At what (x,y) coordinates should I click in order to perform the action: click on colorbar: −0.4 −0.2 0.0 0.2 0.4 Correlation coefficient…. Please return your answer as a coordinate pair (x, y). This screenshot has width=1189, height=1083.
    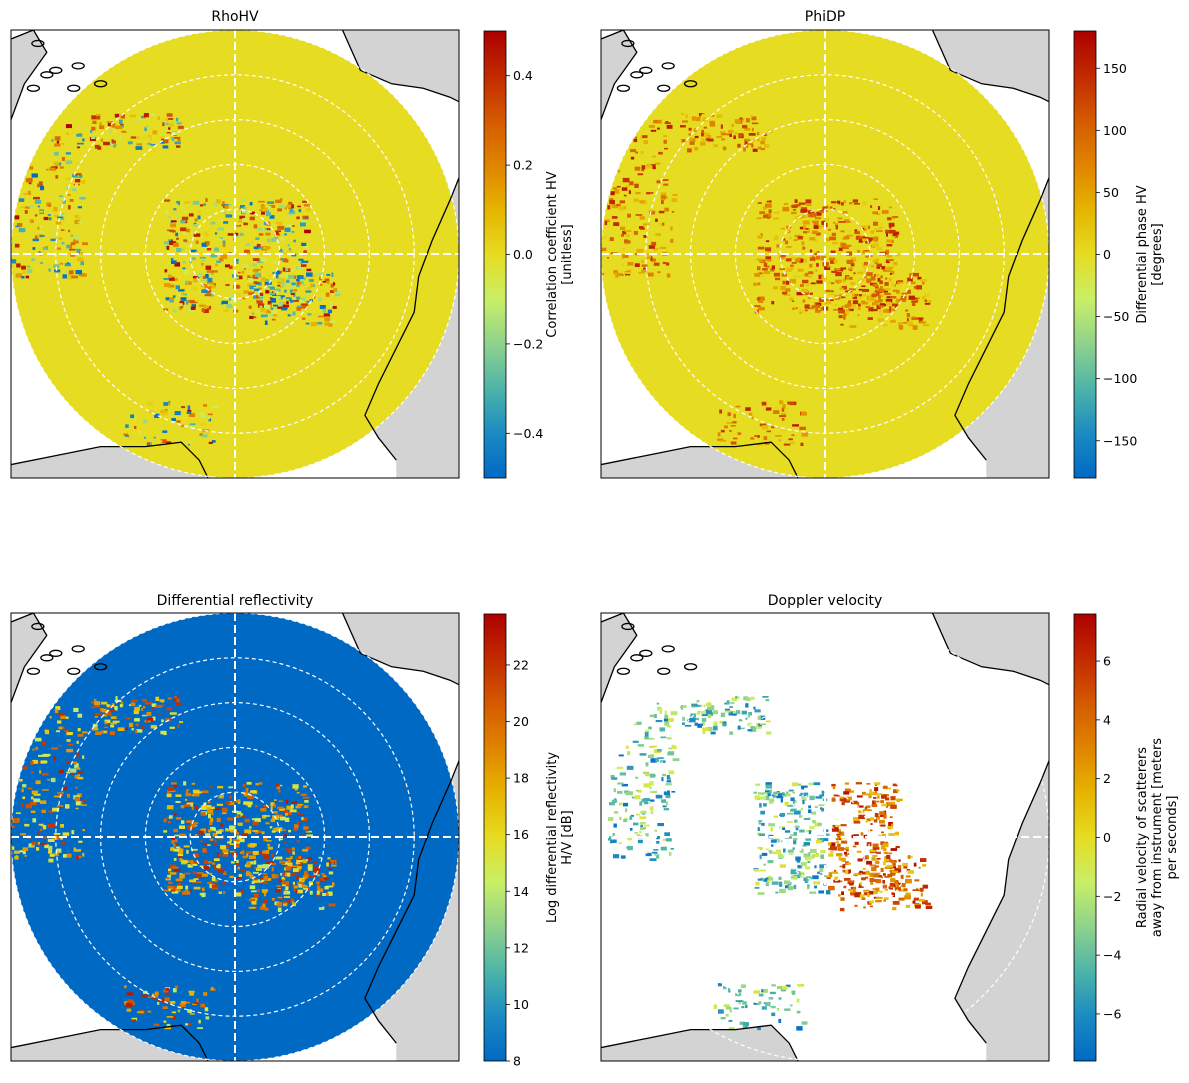
    Looking at the image, I should click on (529, 254).